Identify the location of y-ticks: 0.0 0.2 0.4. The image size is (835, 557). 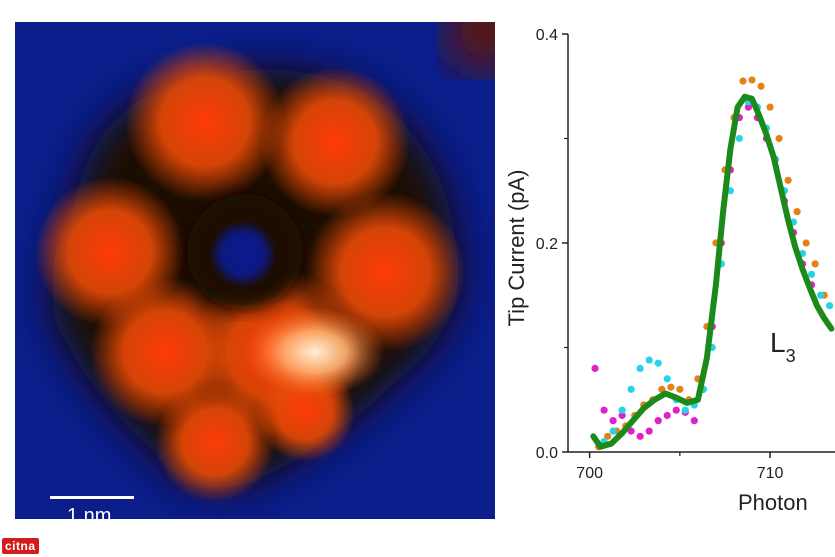
(552, 244).